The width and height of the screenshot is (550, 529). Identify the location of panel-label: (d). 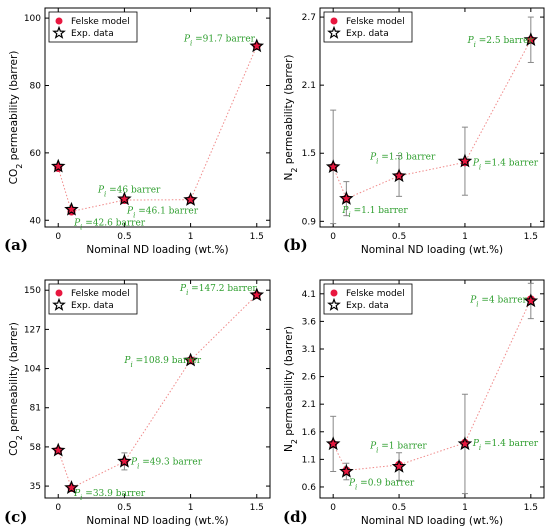
(295, 517).